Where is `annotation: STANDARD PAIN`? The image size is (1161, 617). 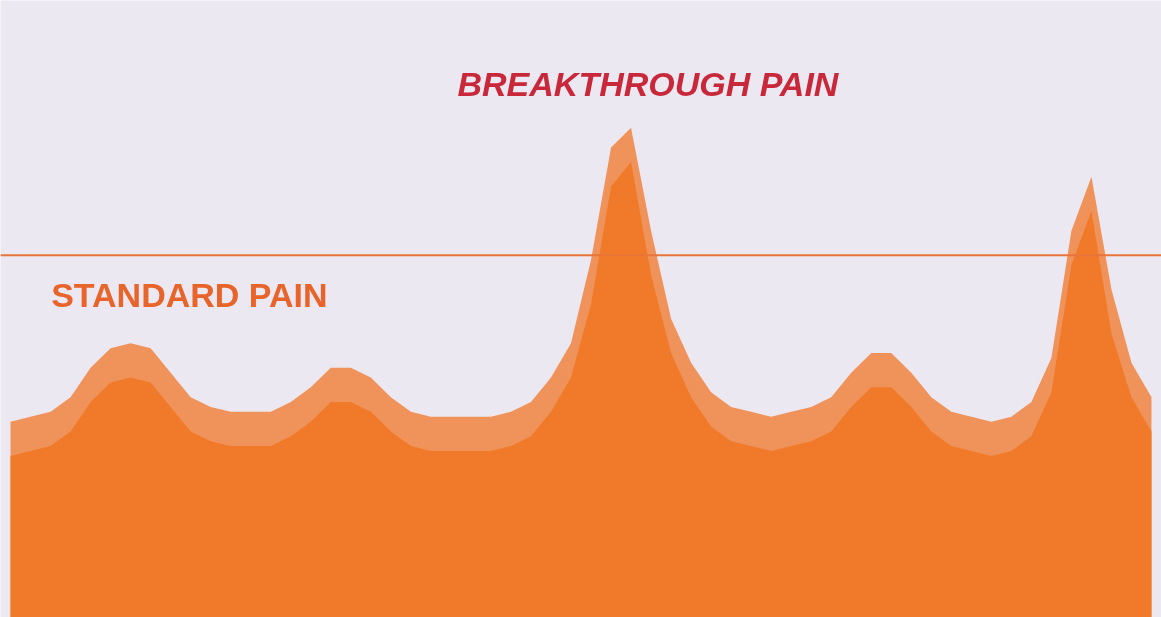 annotation: STANDARD PAIN is located at coordinates (189, 294).